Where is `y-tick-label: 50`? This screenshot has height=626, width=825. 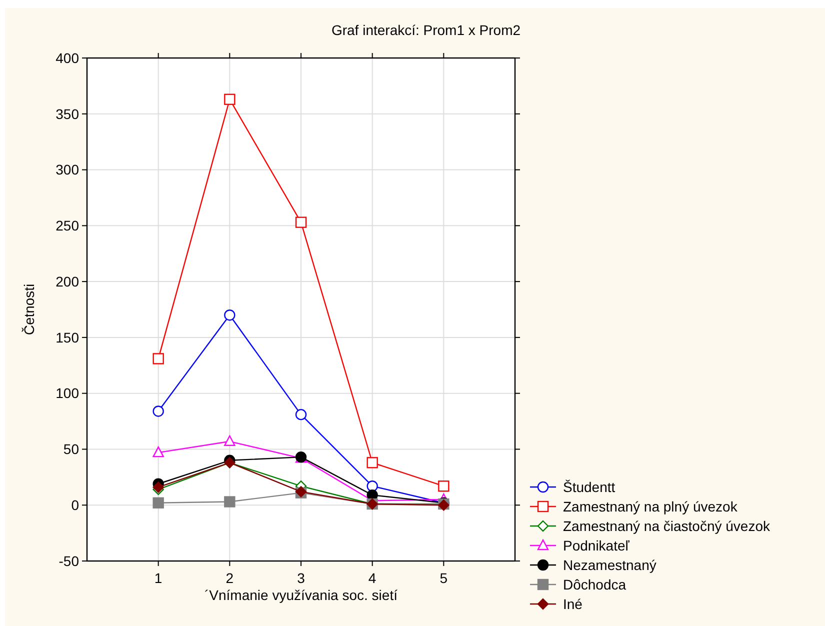 y-tick-label: 50 is located at coordinates (71, 449).